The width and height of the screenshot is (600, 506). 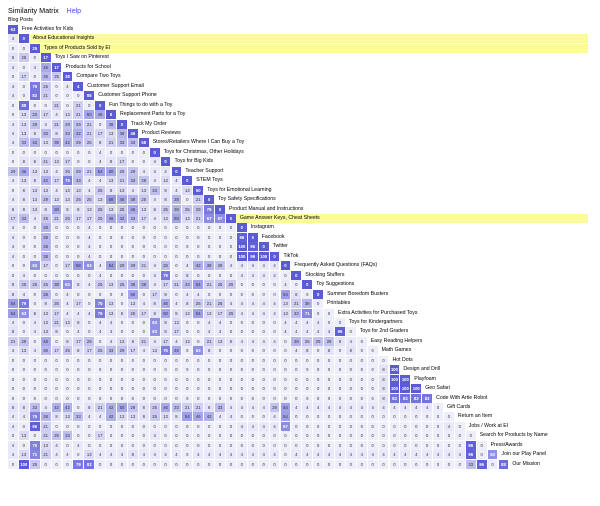 I want to click on matrix-cell: 17, so click(x=13, y=218).